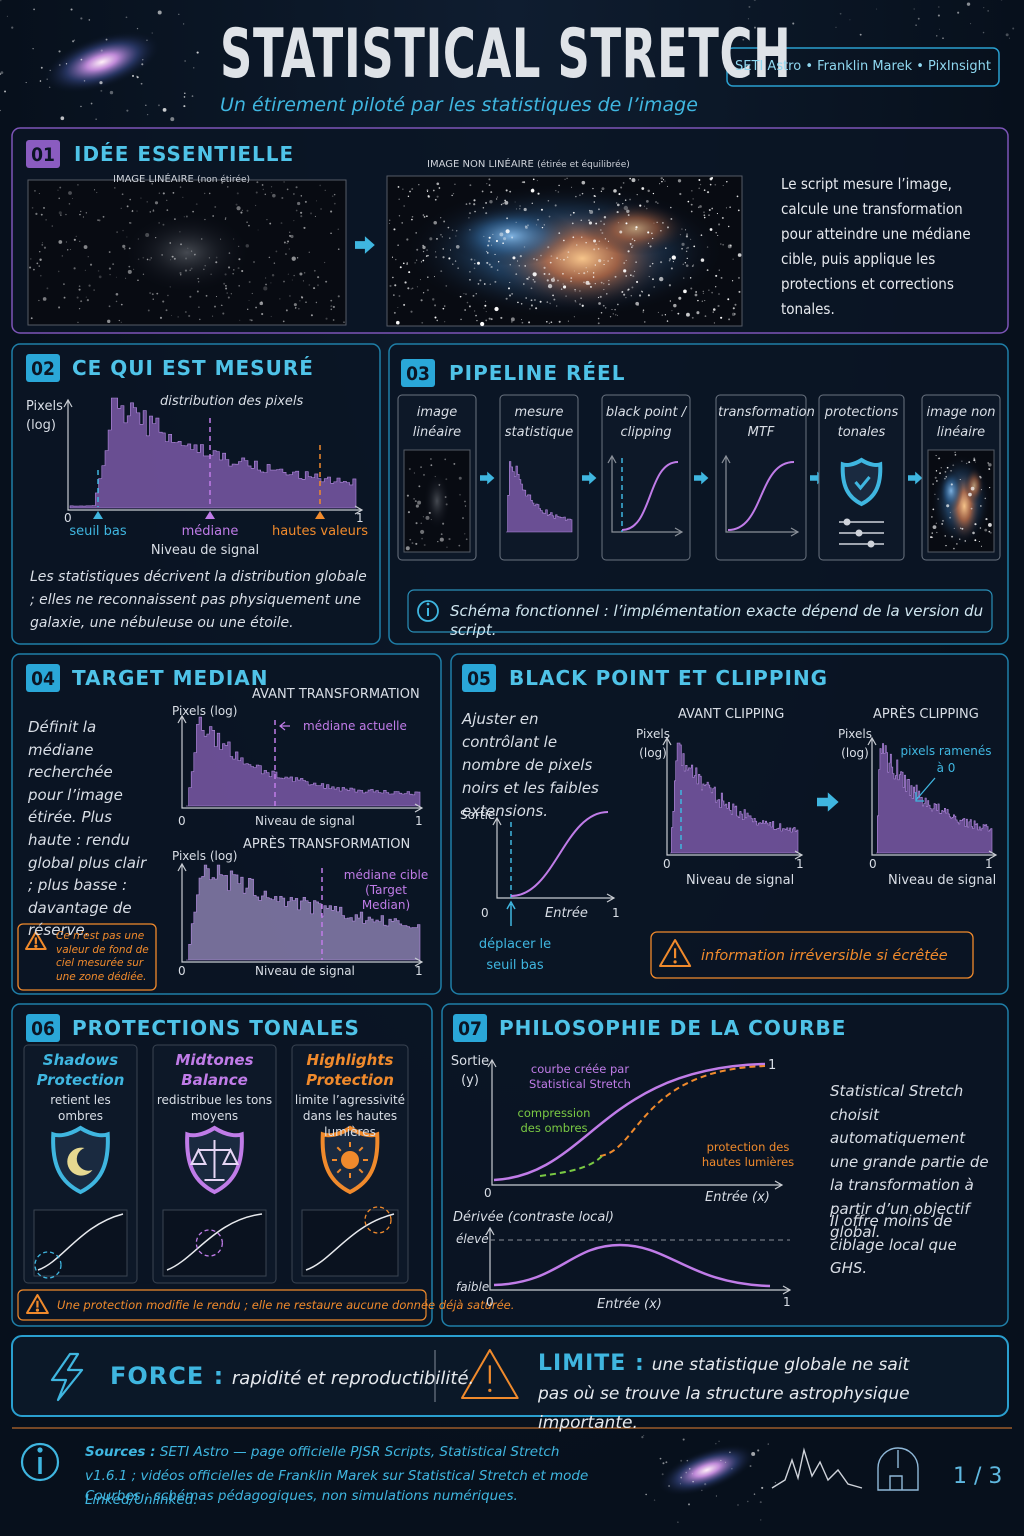  I want to click on mini-chart, so click(80, 1243).